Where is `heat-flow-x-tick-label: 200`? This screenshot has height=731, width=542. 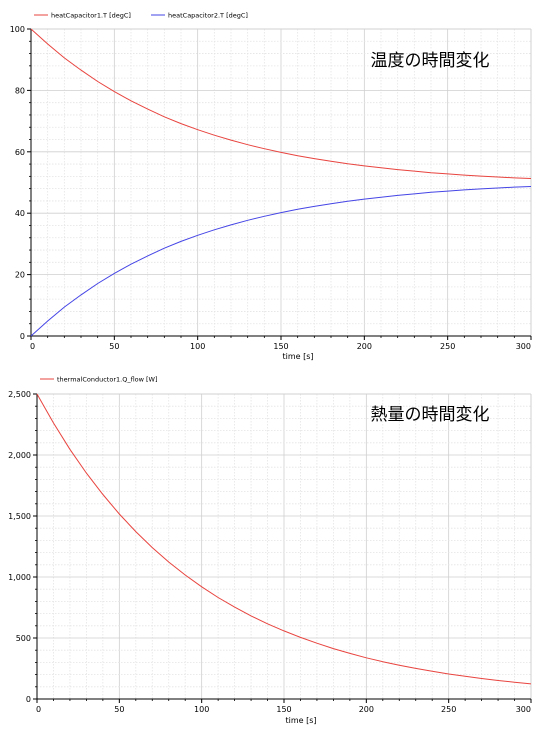 heat-flow-x-tick-label: 200 is located at coordinates (366, 709).